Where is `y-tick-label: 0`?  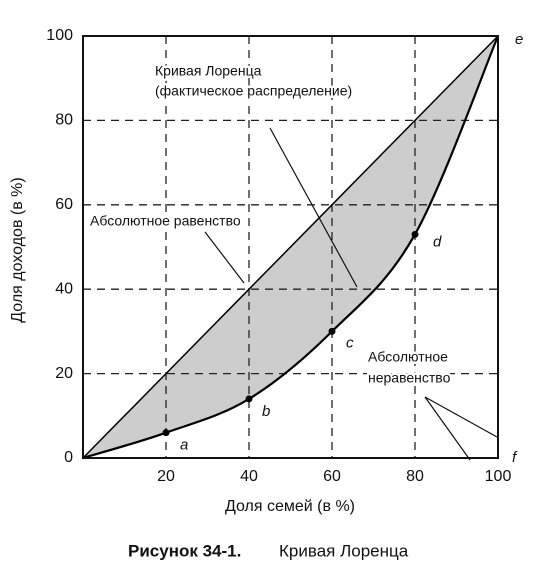 y-tick-label: 0 is located at coordinates (68, 457).